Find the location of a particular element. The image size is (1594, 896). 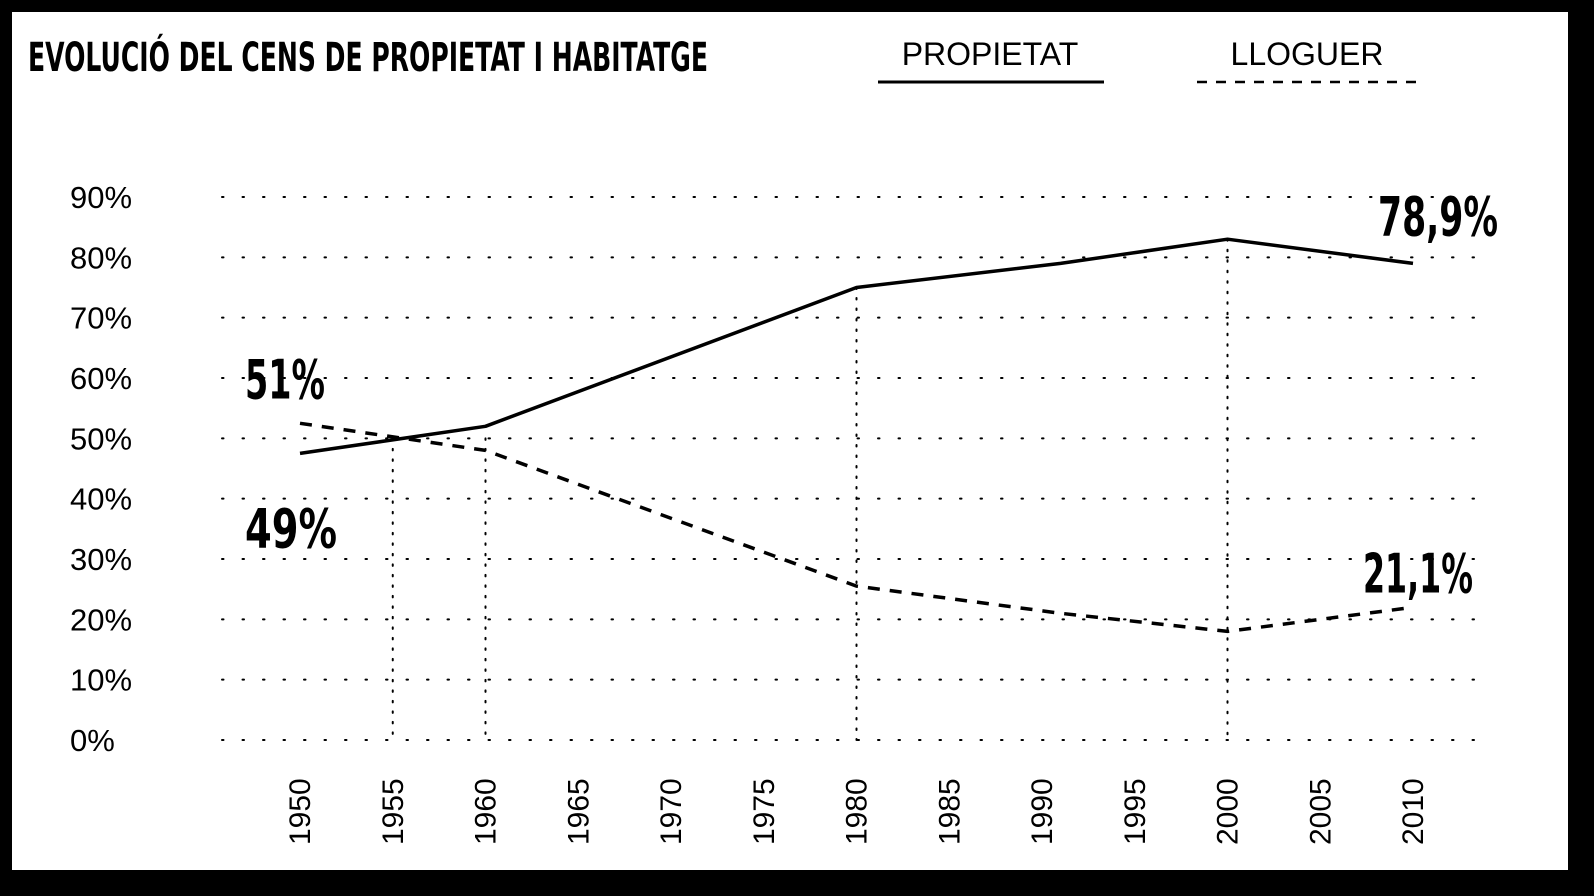

x-tick-label: 1985 is located at coordinates (949, 811).